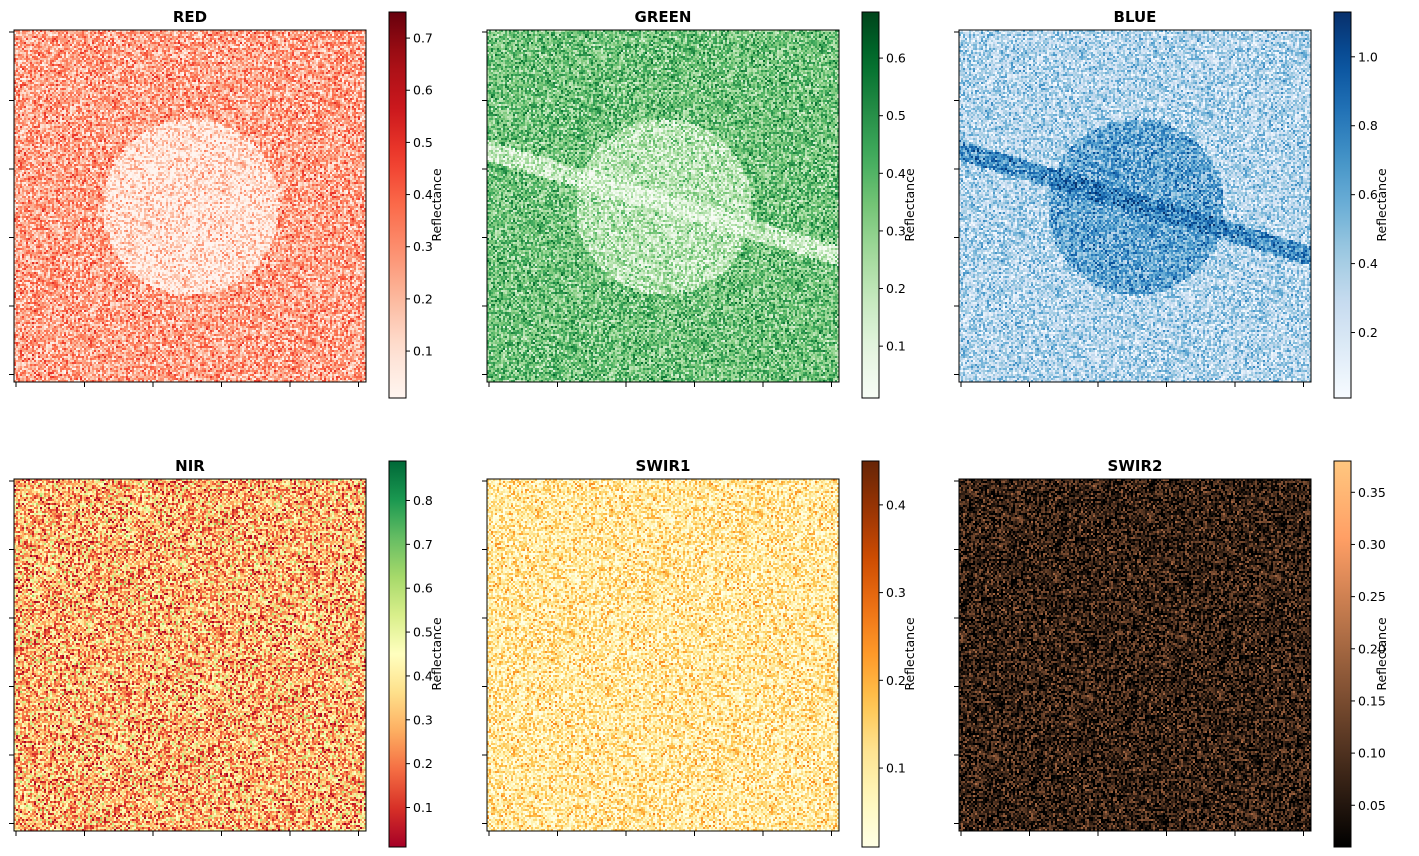 Image resolution: width=1419 pixels, height=856 pixels. Describe the element at coordinates (190, 17) in the screenshot. I see `panel-title: RED` at that location.